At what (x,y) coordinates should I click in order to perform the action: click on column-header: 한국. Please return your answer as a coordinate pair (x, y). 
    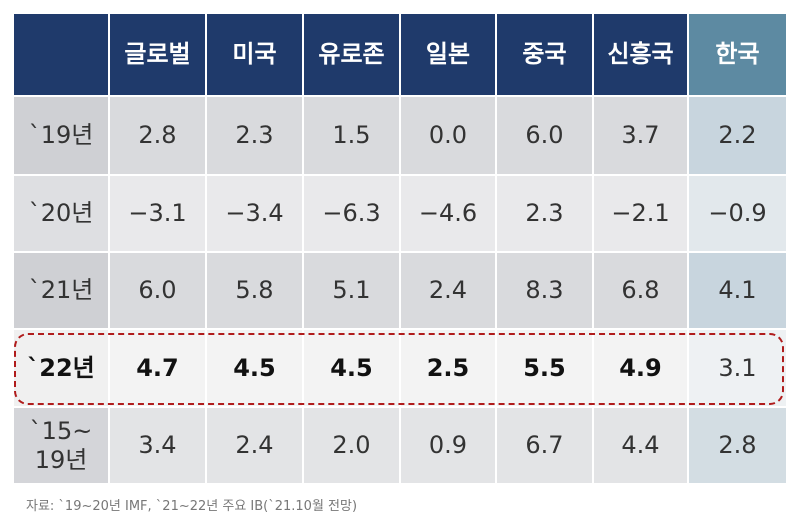
    Looking at the image, I should click on (738, 55).